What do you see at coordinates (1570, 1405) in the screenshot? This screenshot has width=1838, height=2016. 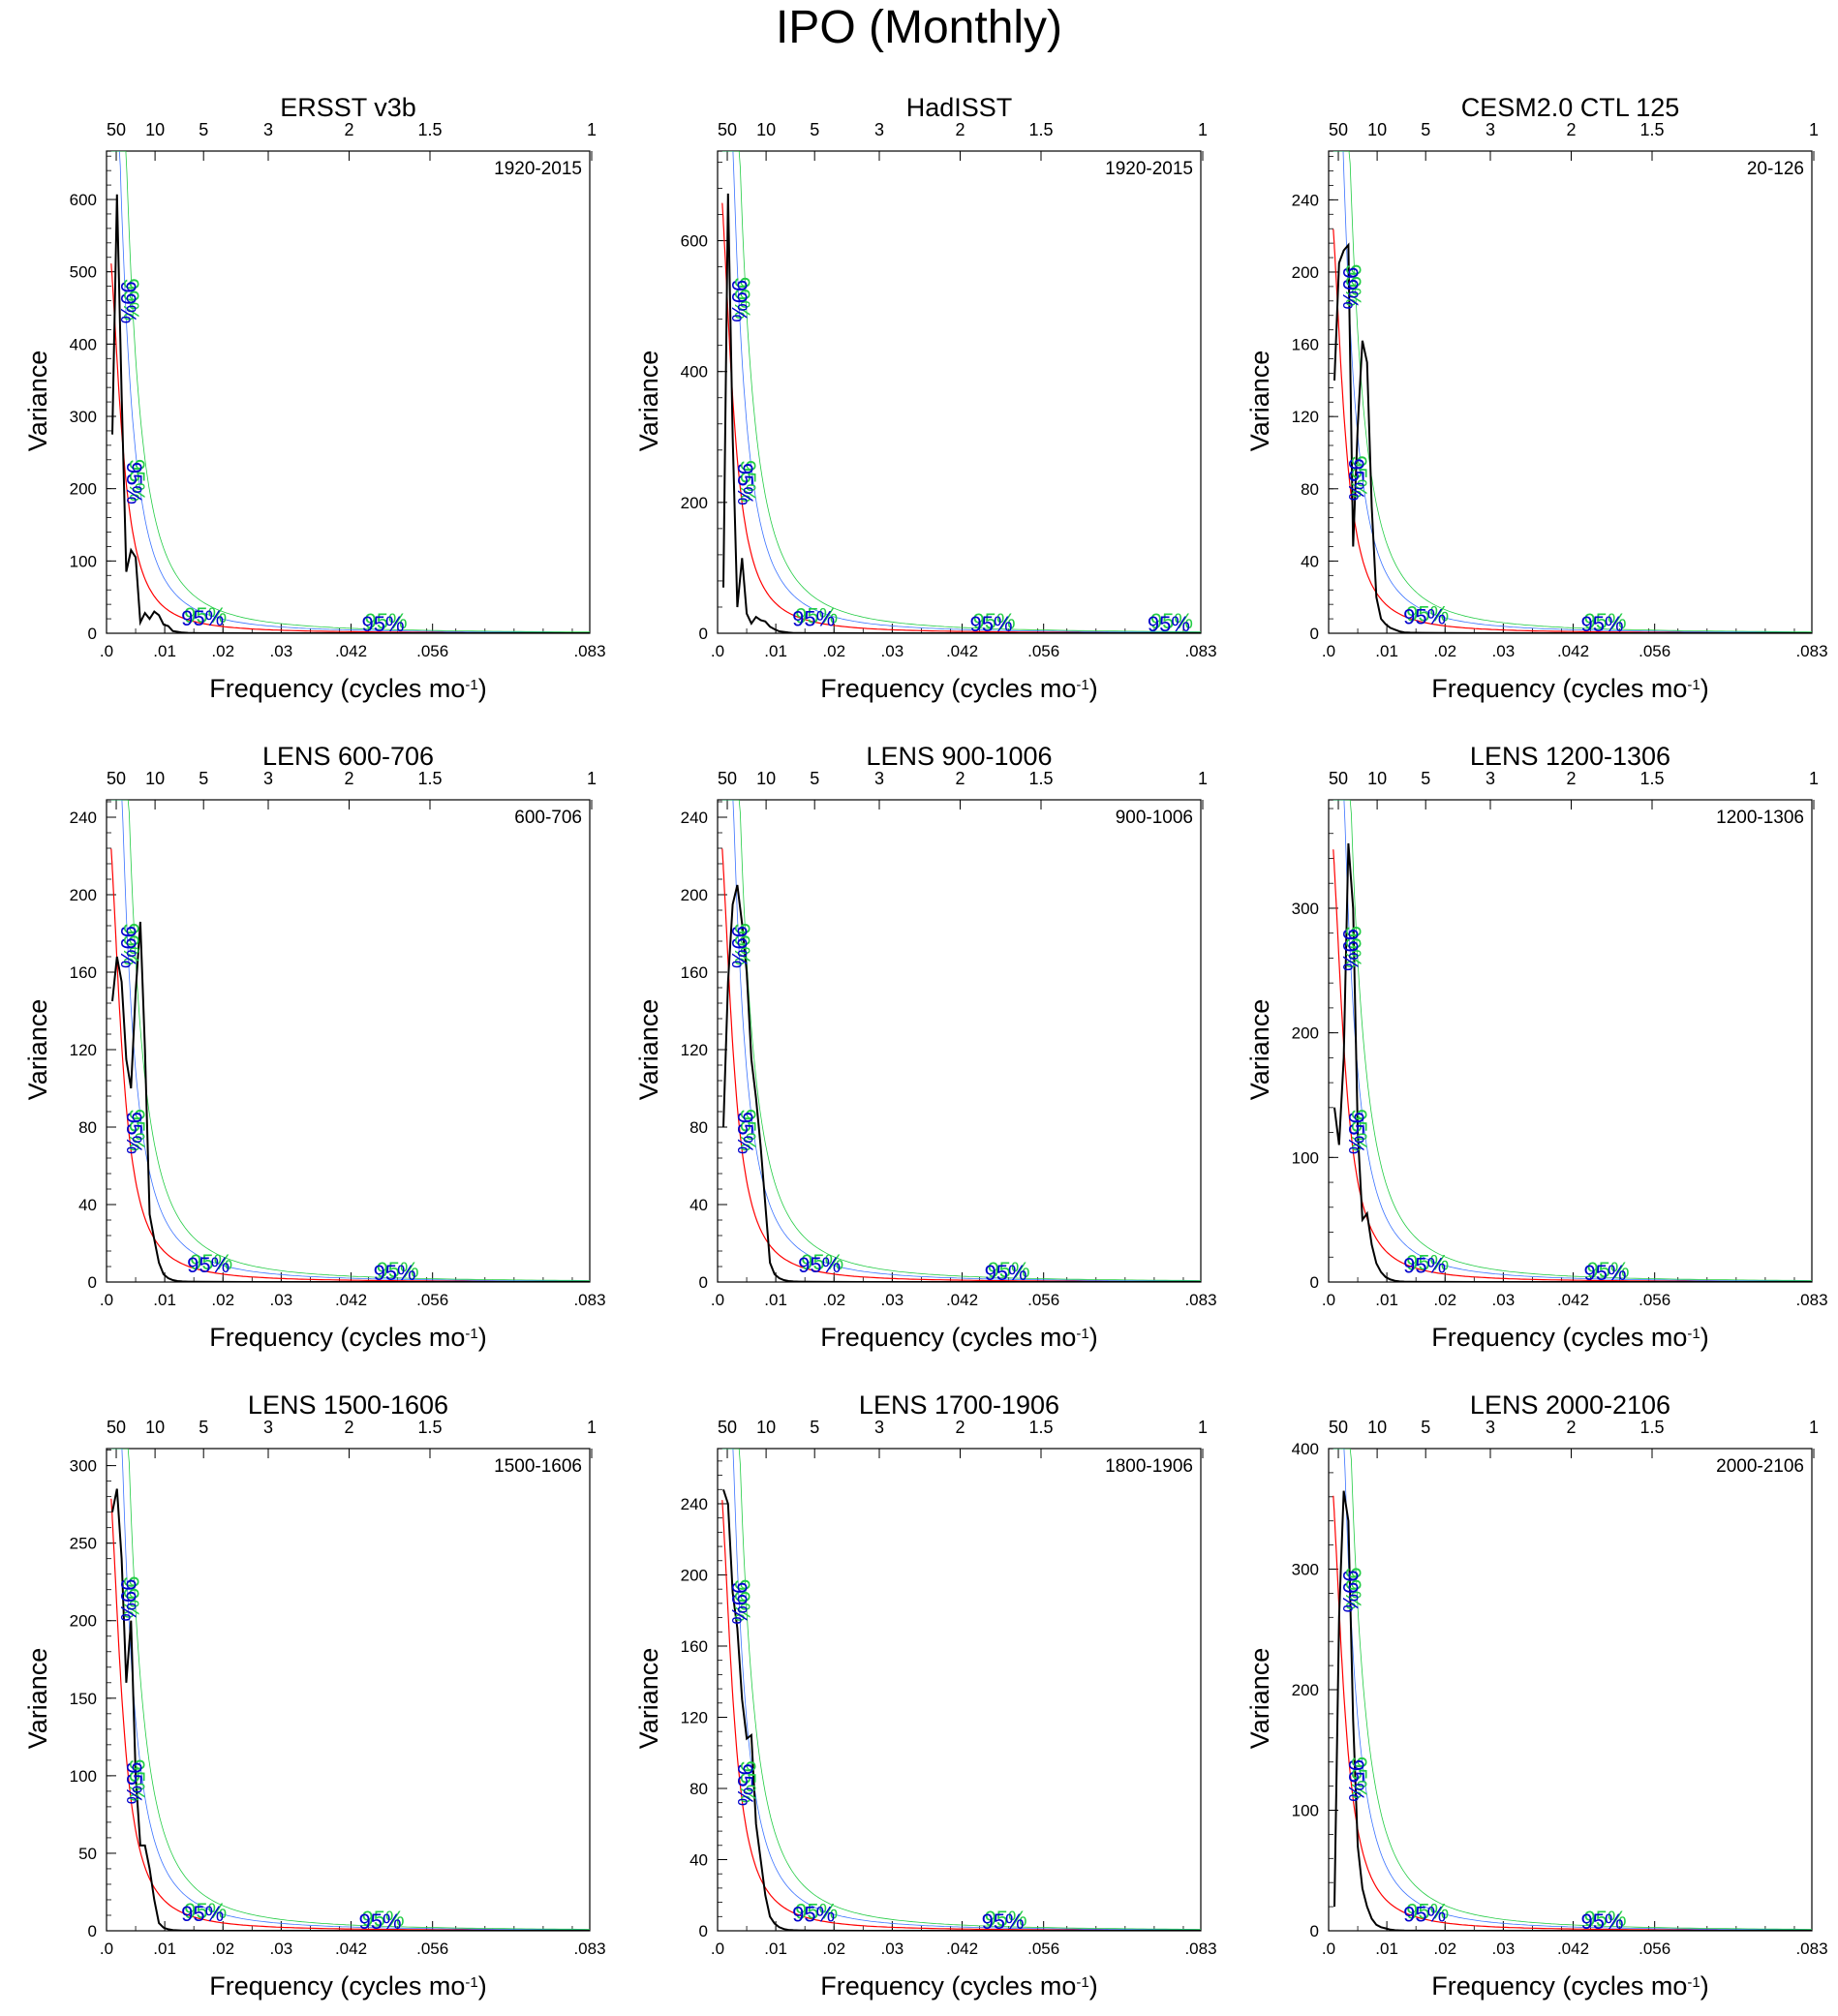 I see `panel-title: LENS 2000-2106` at bounding box center [1570, 1405].